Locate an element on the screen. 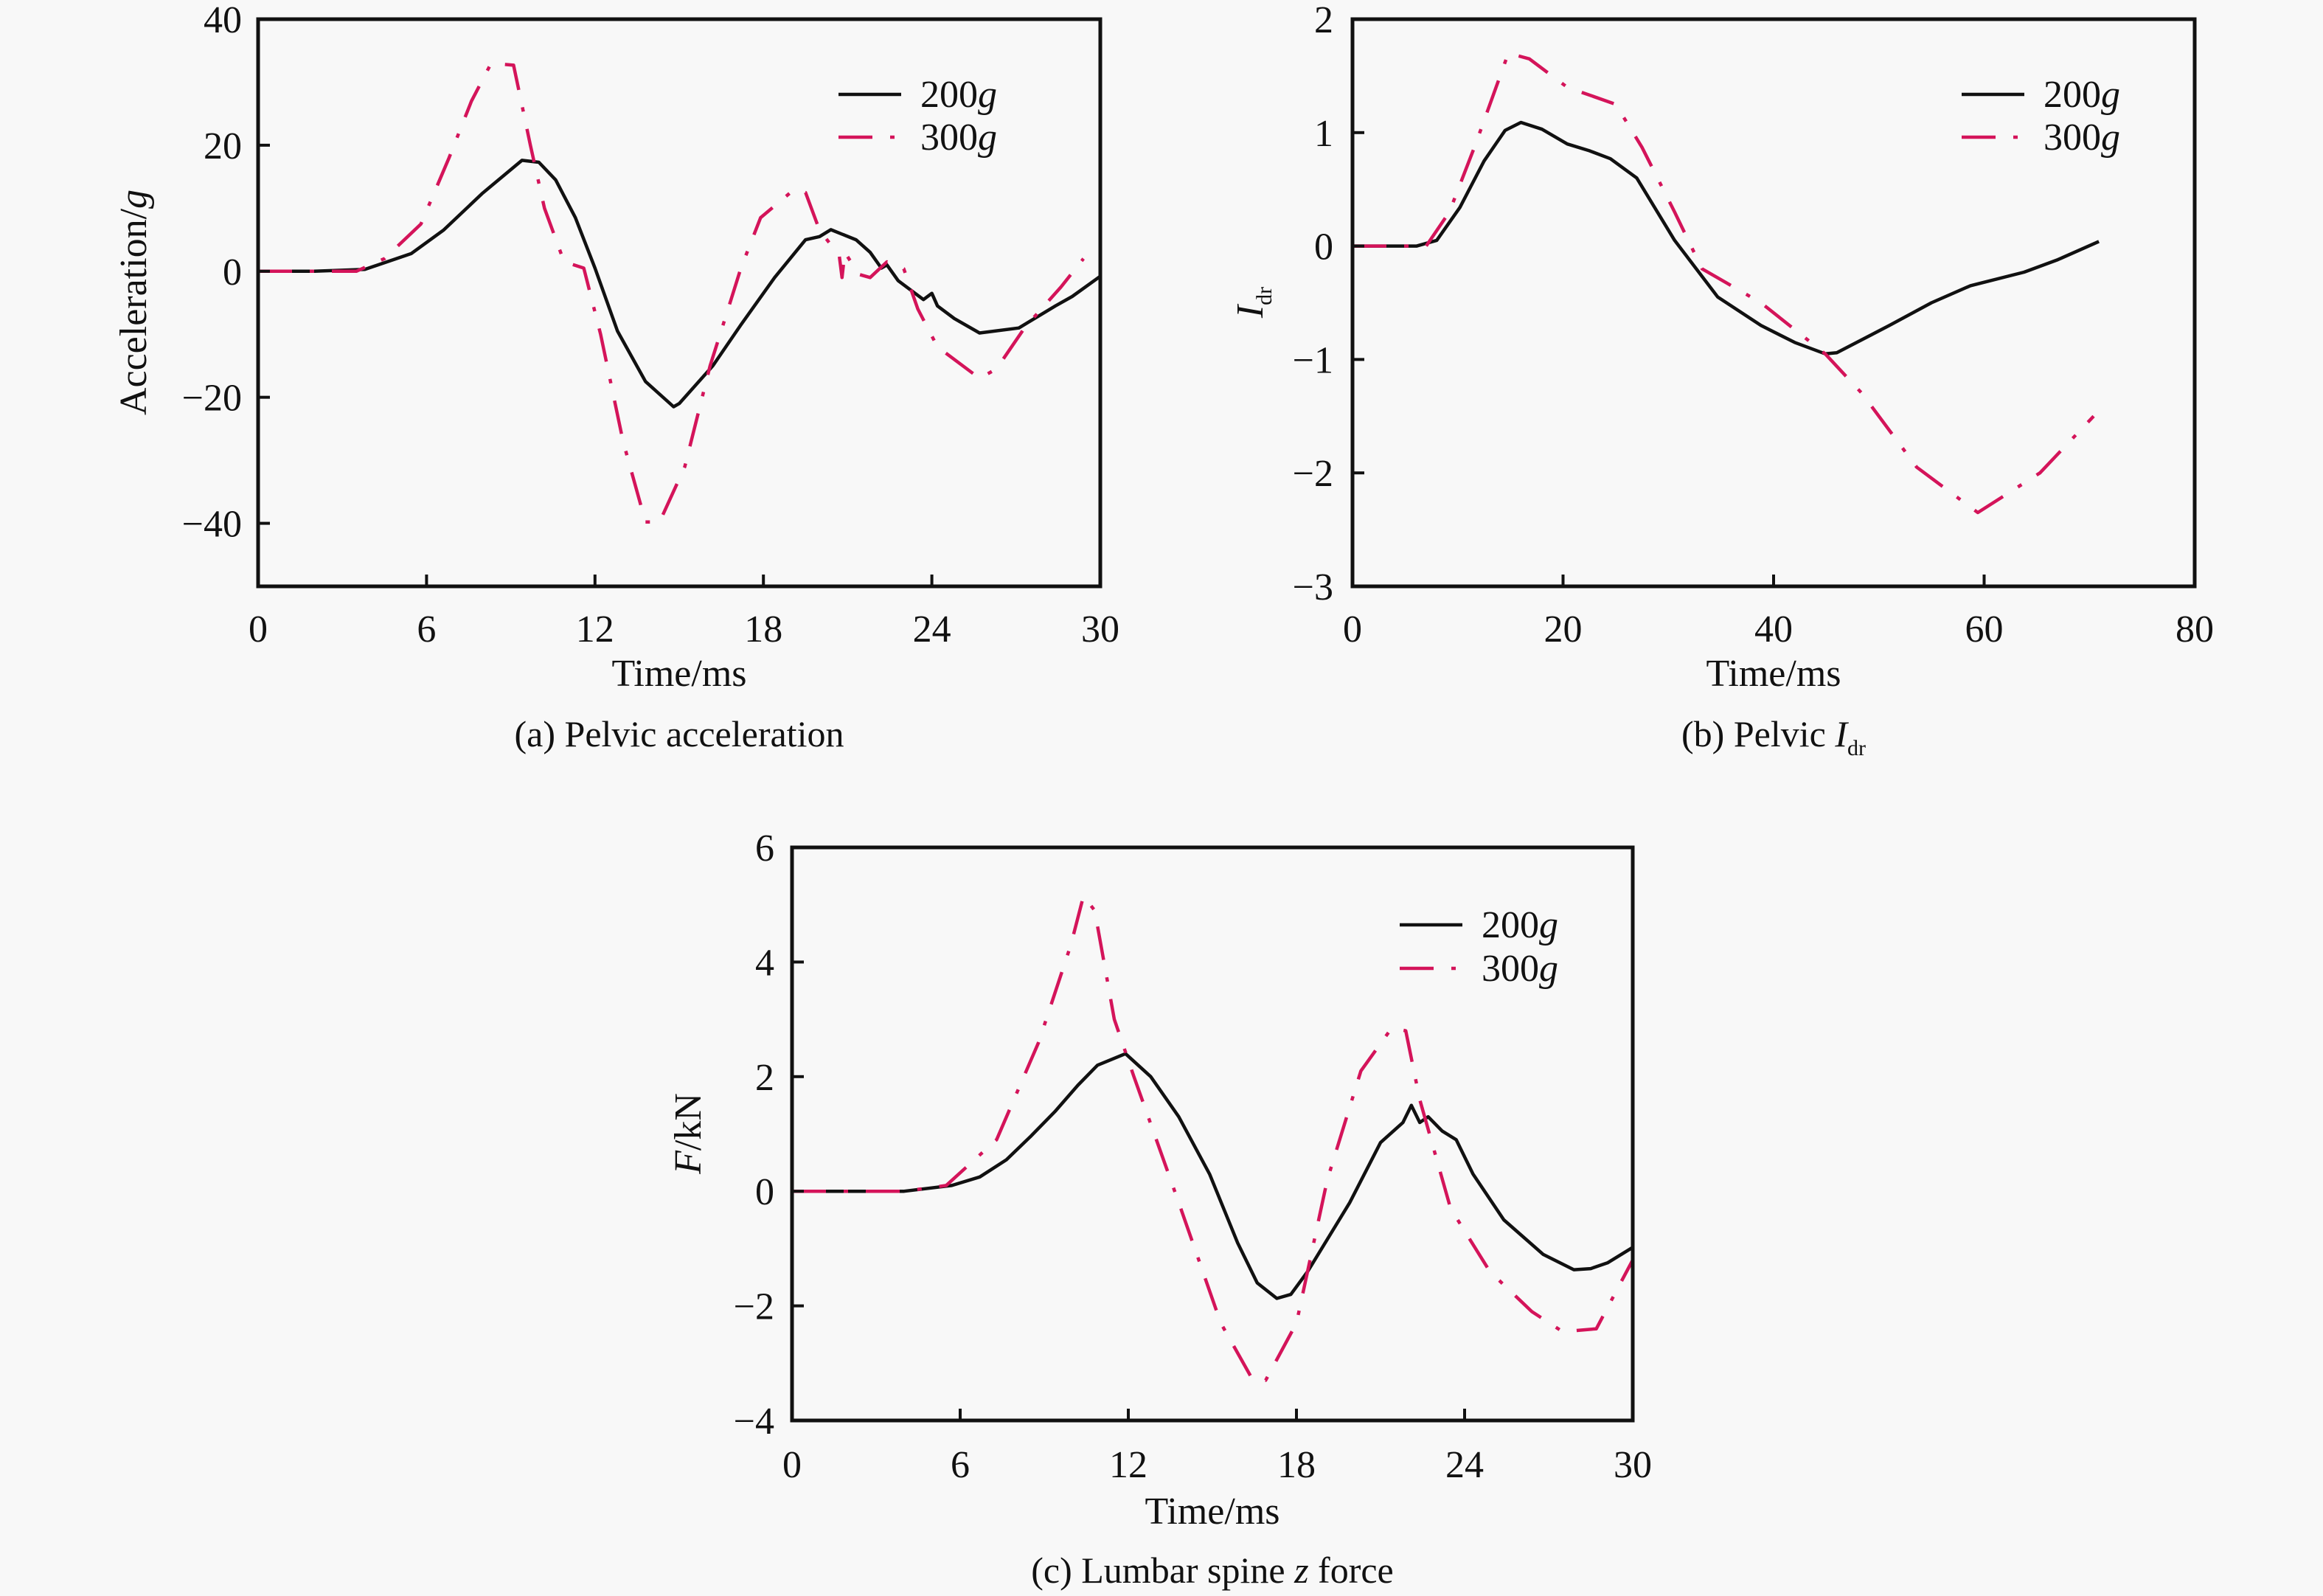 This screenshot has height=1596, width=2323. chart-caption-subscript: dr is located at coordinates (1856, 748).